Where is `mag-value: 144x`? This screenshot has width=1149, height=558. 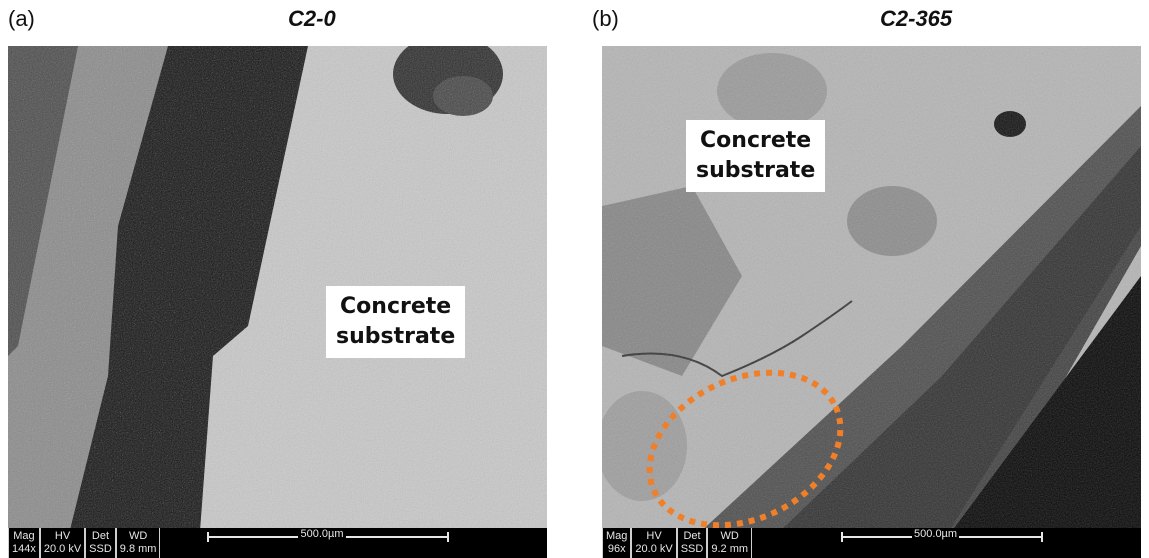 mag-value: 144x is located at coordinates (24, 549).